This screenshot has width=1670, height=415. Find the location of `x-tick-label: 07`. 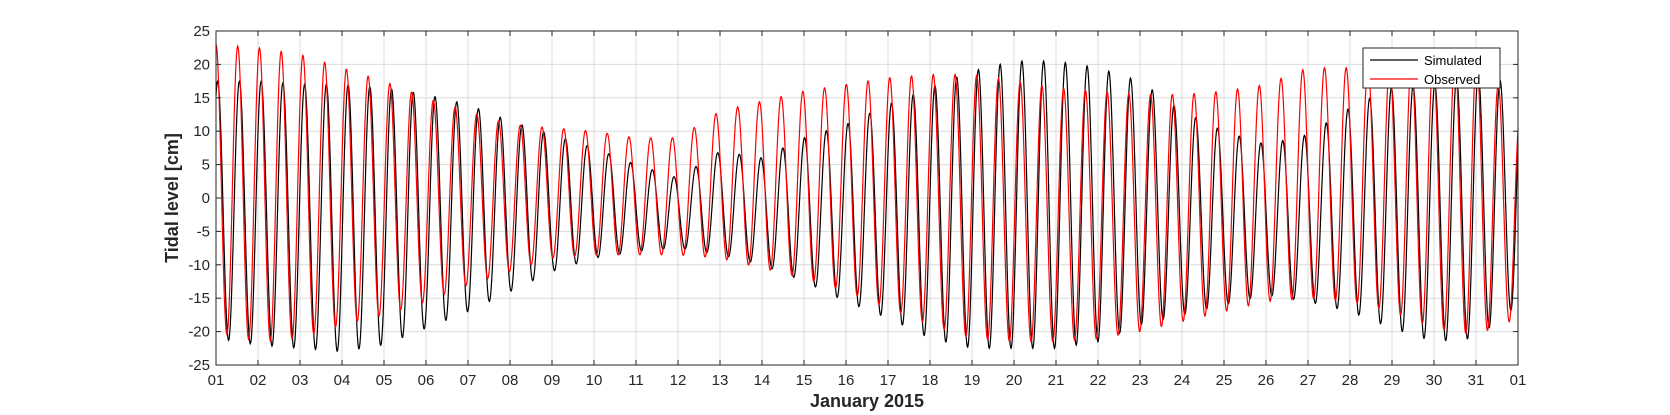

x-tick-label: 07 is located at coordinates (468, 380).